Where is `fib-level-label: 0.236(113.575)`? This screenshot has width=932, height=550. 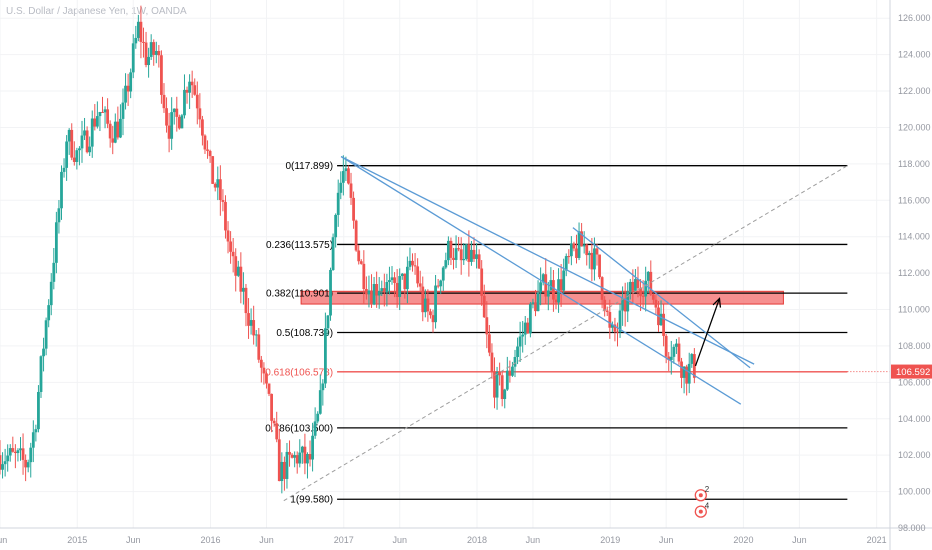
fib-level-label: 0.236(113.575) is located at coordinates (299, 245).